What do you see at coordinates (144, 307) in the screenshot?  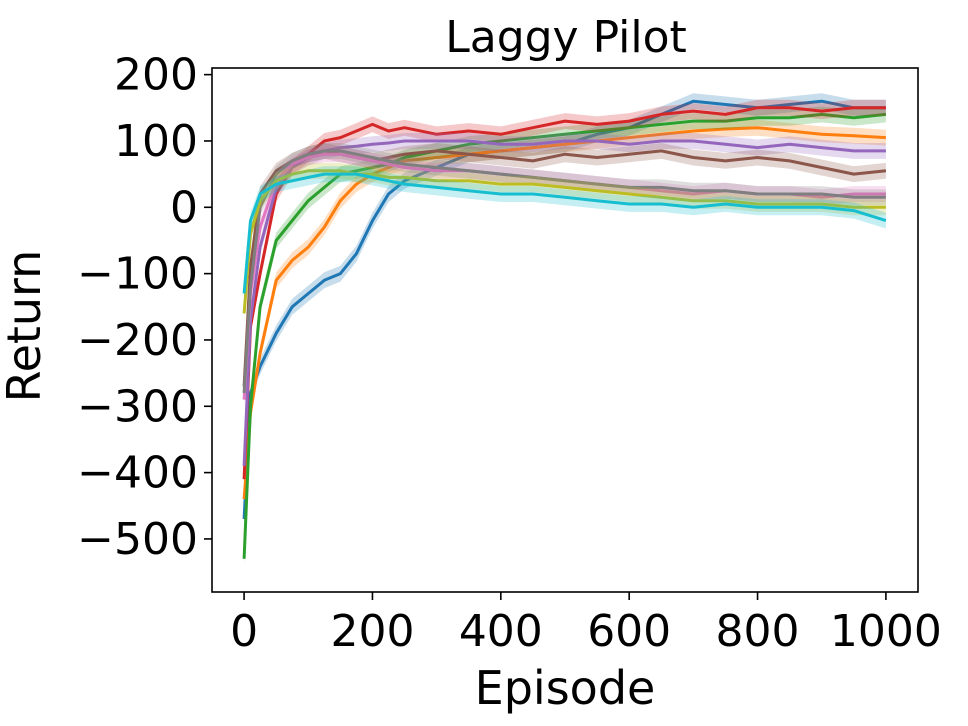 I see `y-axis-ticks: −500 −400 −300 −200 −100 0 100 200` at bounding box center [144, 307].